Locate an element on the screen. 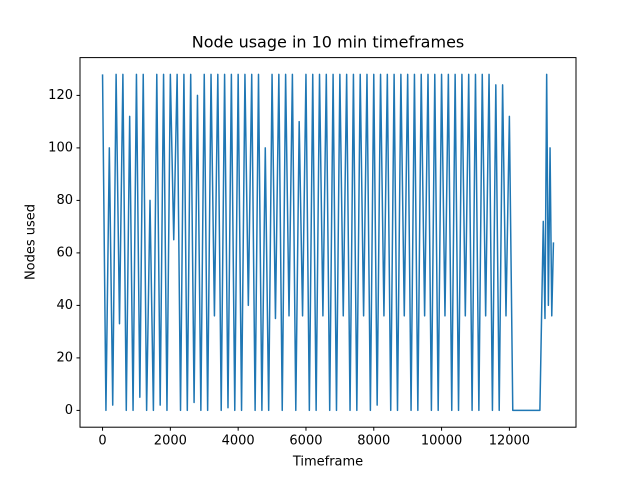 The height and width of the screenshot is (480, 640). y-tick-label: 100 is located at coordinates (60, 147).